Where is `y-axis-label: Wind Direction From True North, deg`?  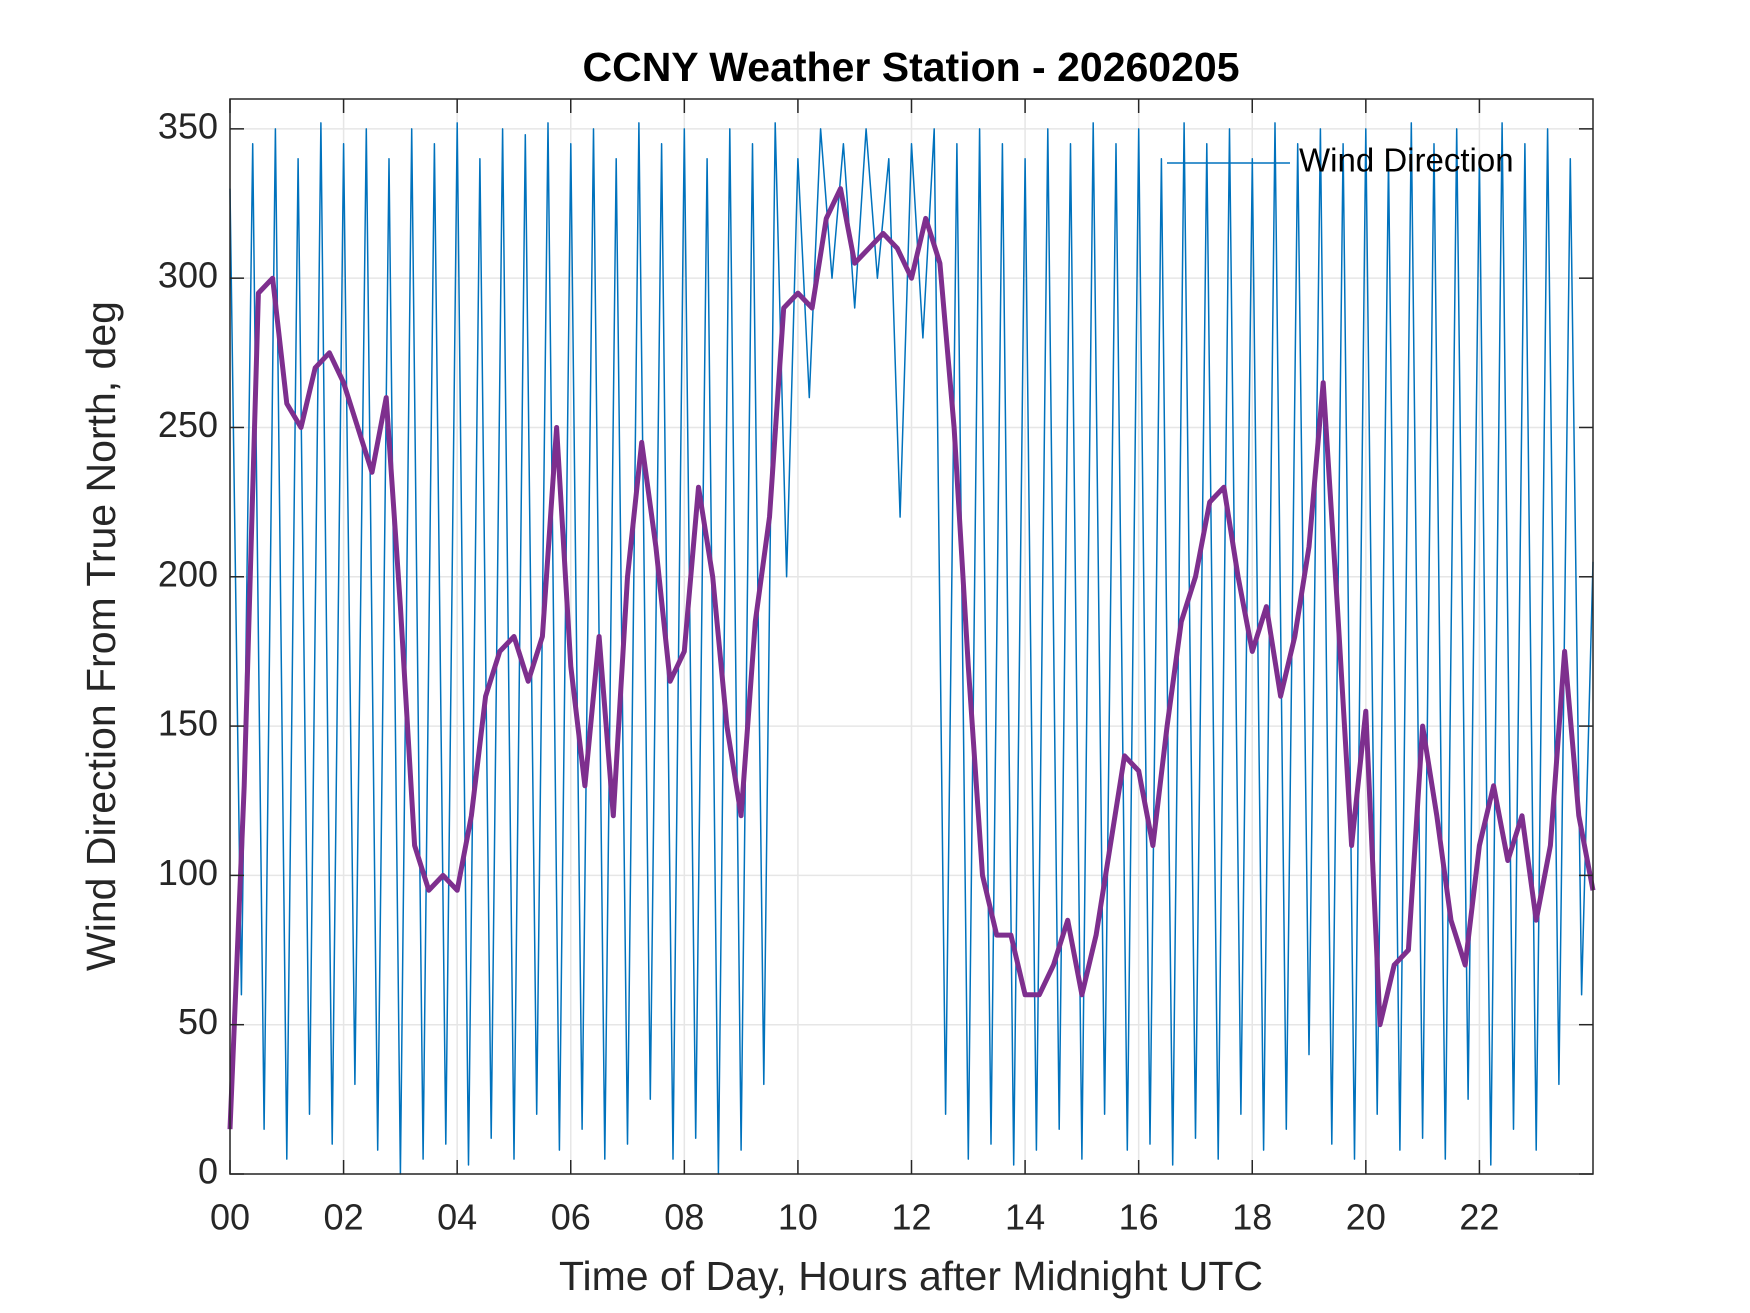 y-axis-label: Wind Direction From True North, deg is located at coordinates (101, 636).